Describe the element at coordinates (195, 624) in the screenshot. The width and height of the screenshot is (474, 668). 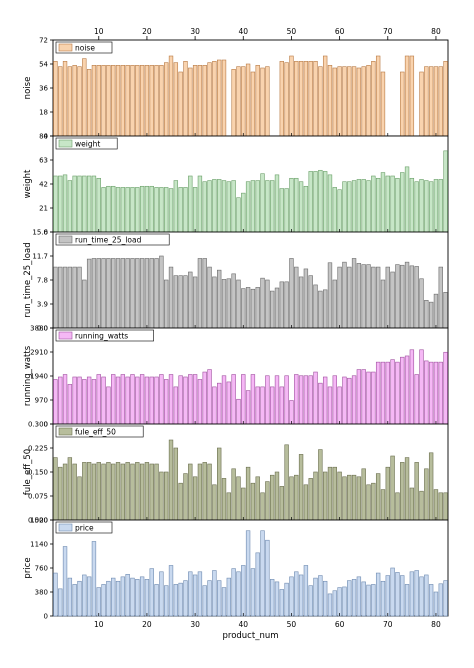
I see `x-tick-label: 30` at that location.